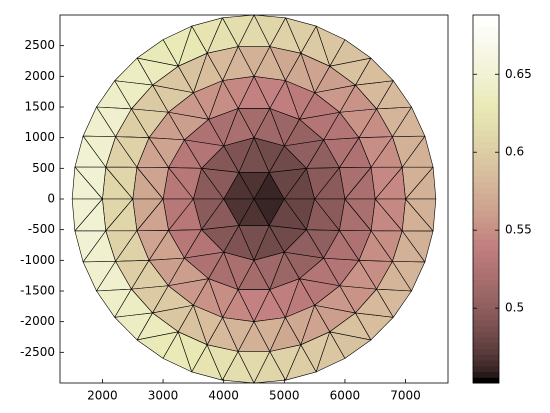  What do you see at coordinates (37, 291) in the screenshot?
I see `y-tick-label: -1500` at bounding box center [37, 291].